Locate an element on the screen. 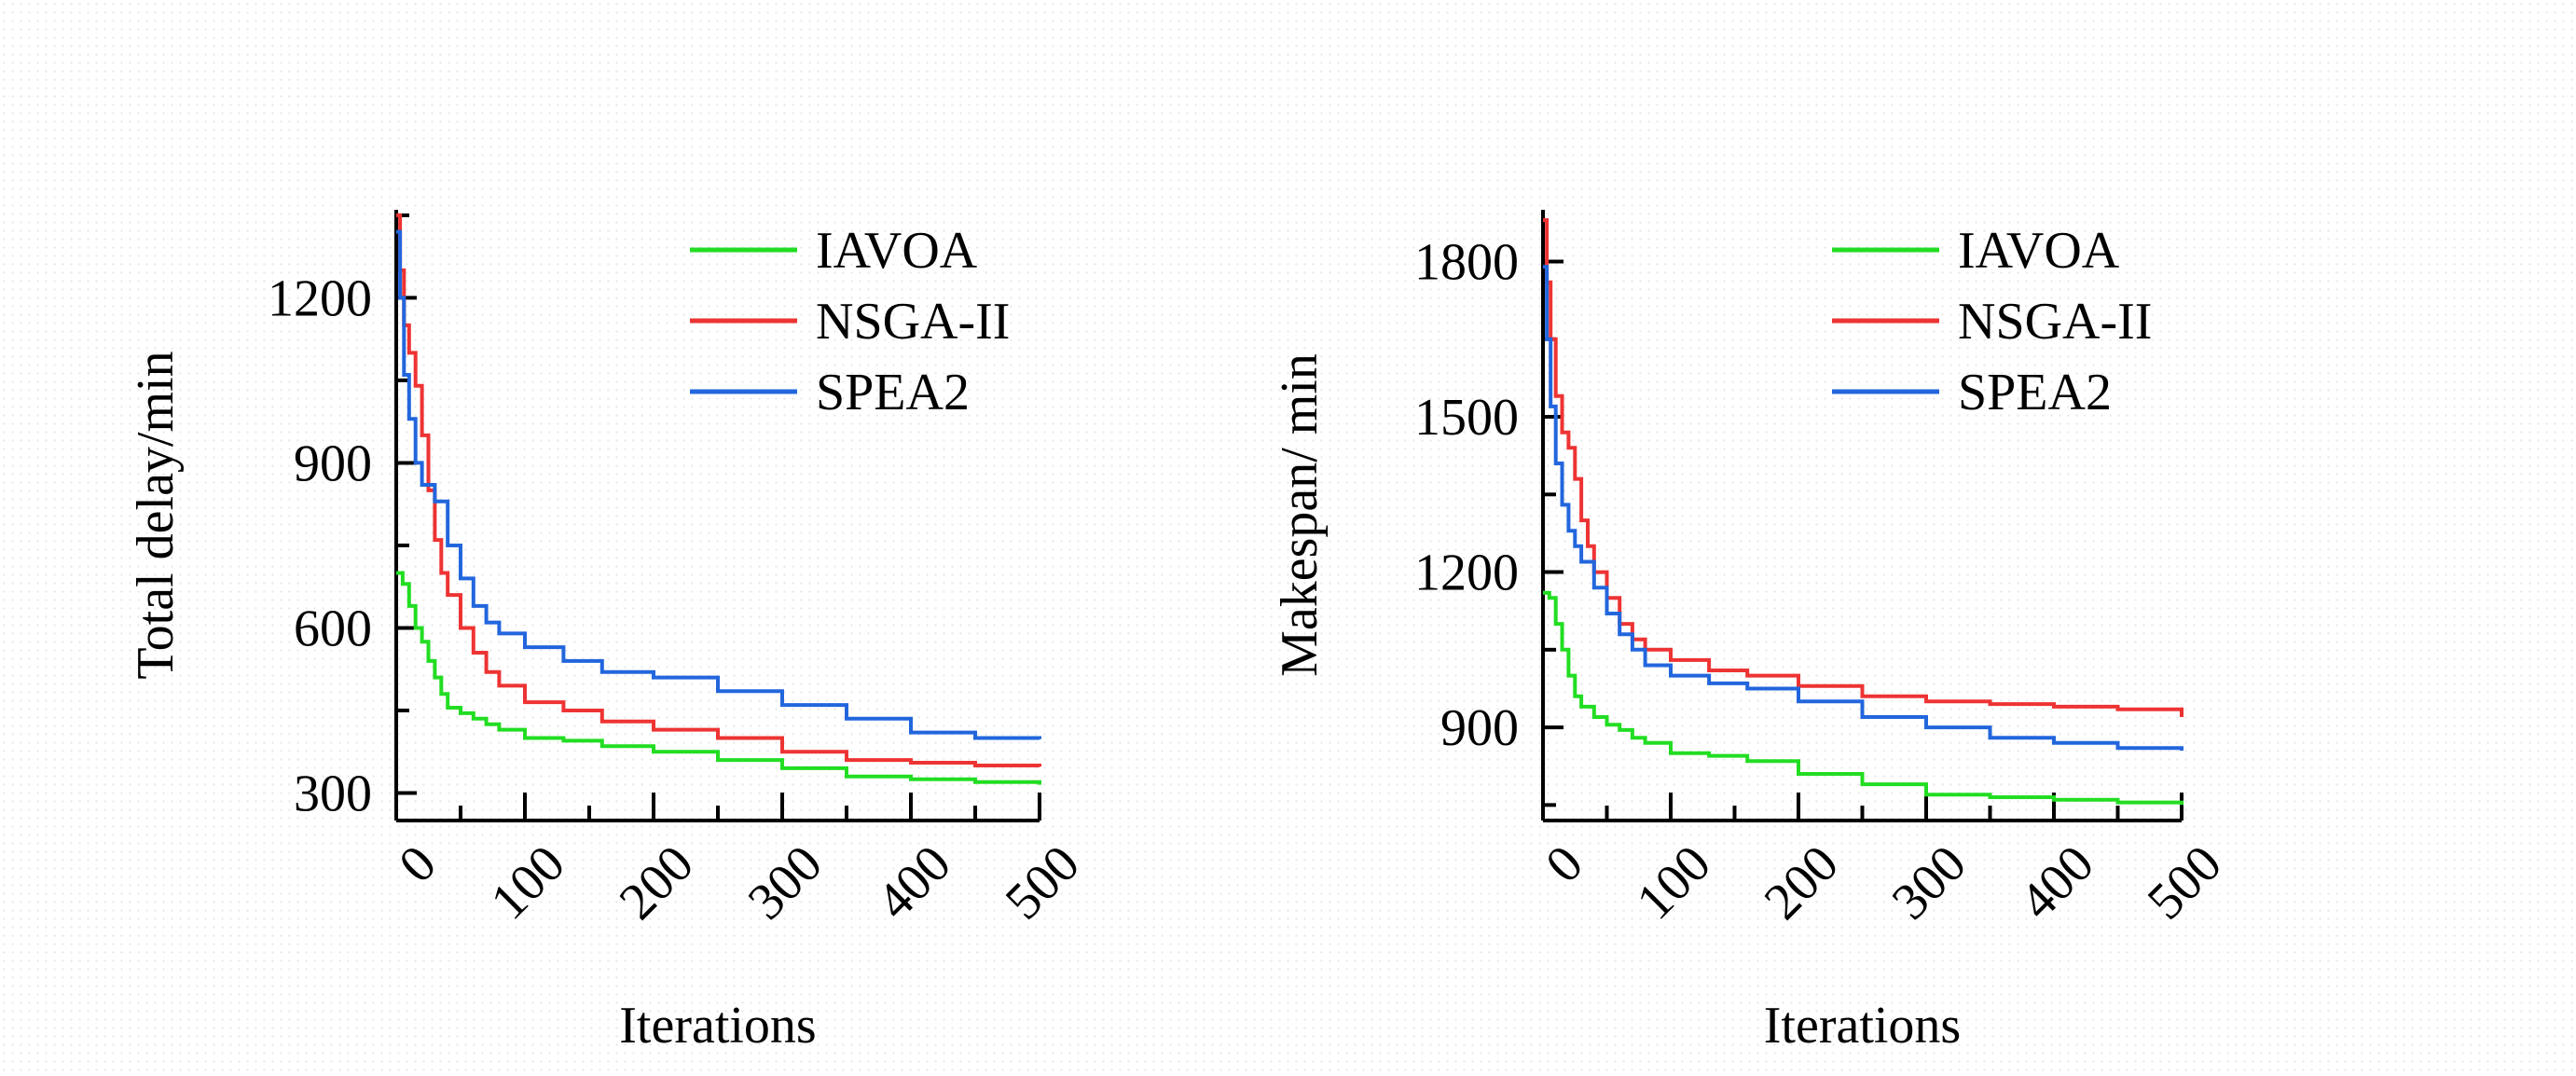 Image resolution: width=2576 pixels, height=1076 pixels. y-tick-label: 600 is located at coordinates (333, 628).